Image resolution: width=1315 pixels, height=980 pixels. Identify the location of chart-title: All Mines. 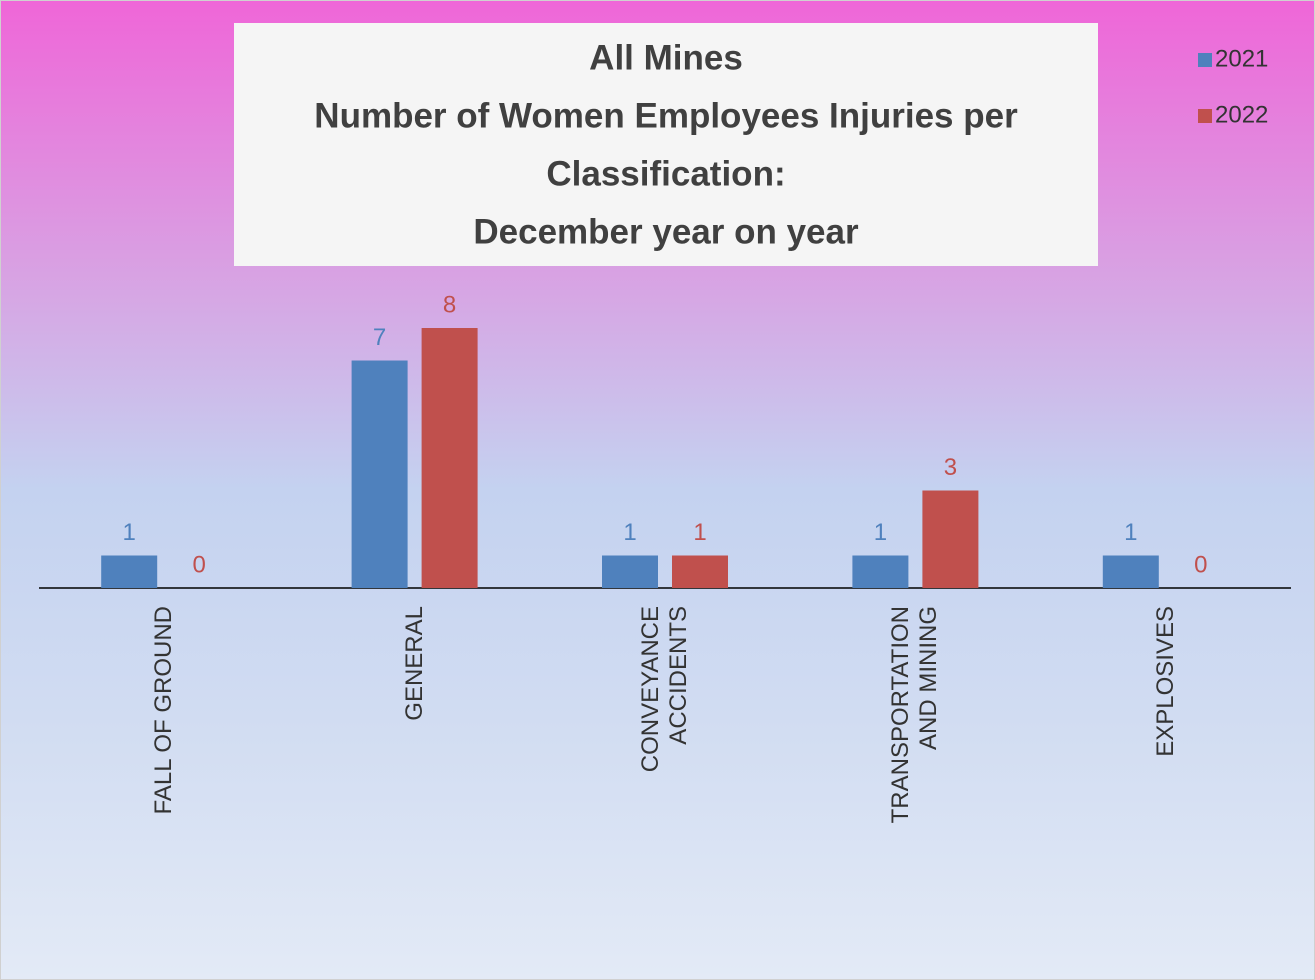
(666, 57).